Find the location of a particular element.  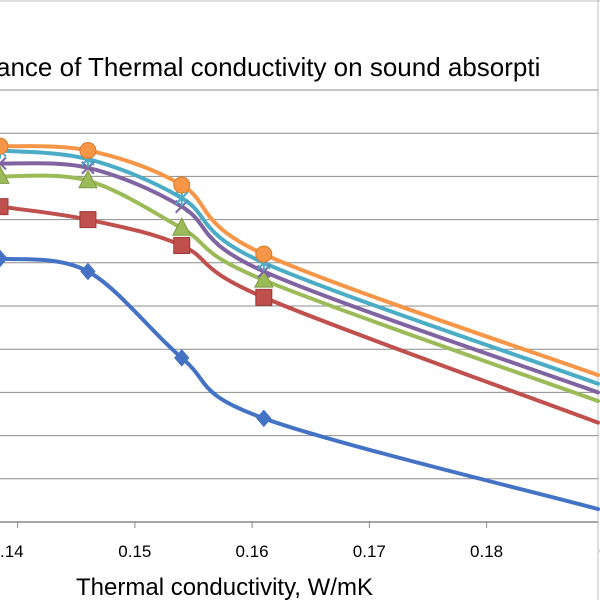

x-tick-label: .14 is located at coordinates (12, 551).